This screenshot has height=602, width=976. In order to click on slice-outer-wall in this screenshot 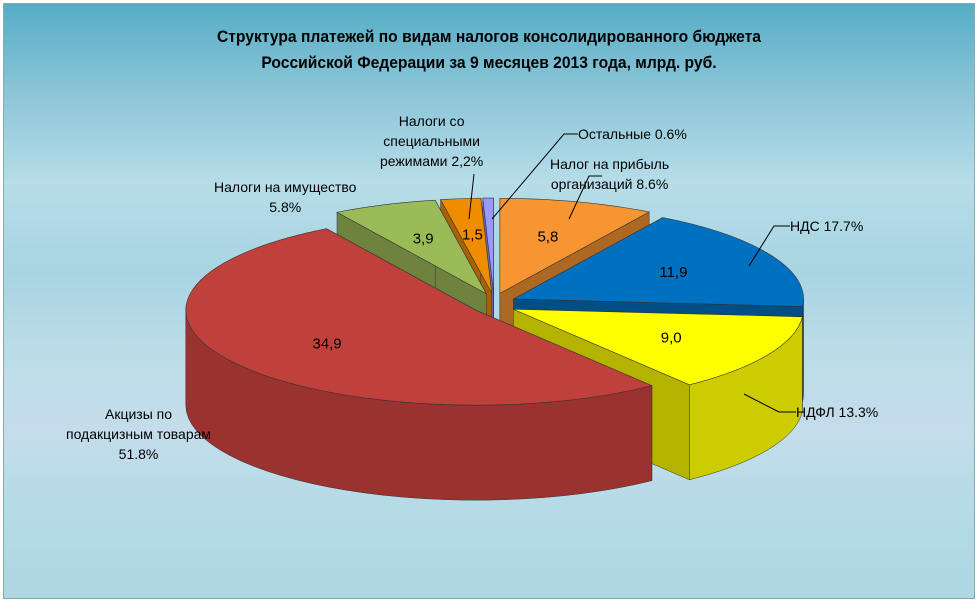, I will do `click(803, 350)`.